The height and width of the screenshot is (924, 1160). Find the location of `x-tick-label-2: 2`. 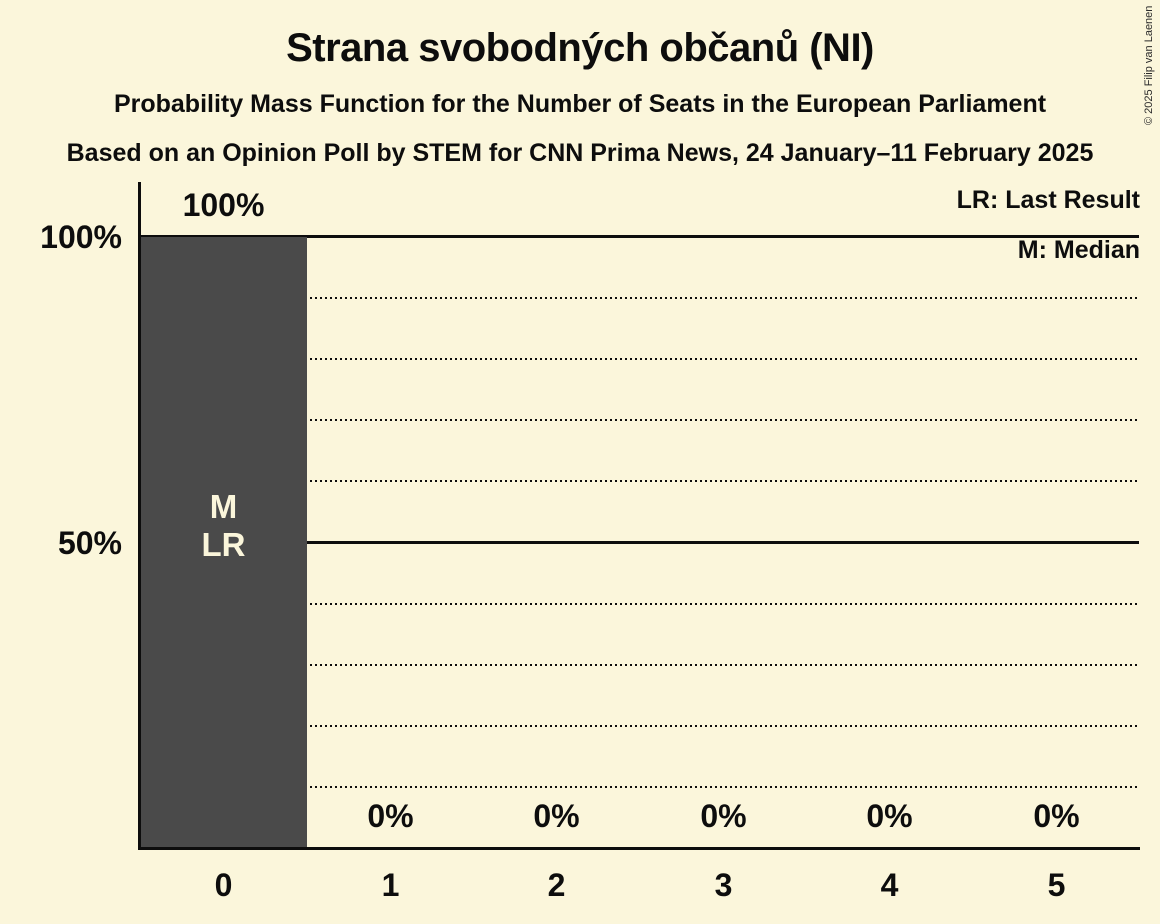

x-tick-label-2: 2 is located at coordinates (556, 885).